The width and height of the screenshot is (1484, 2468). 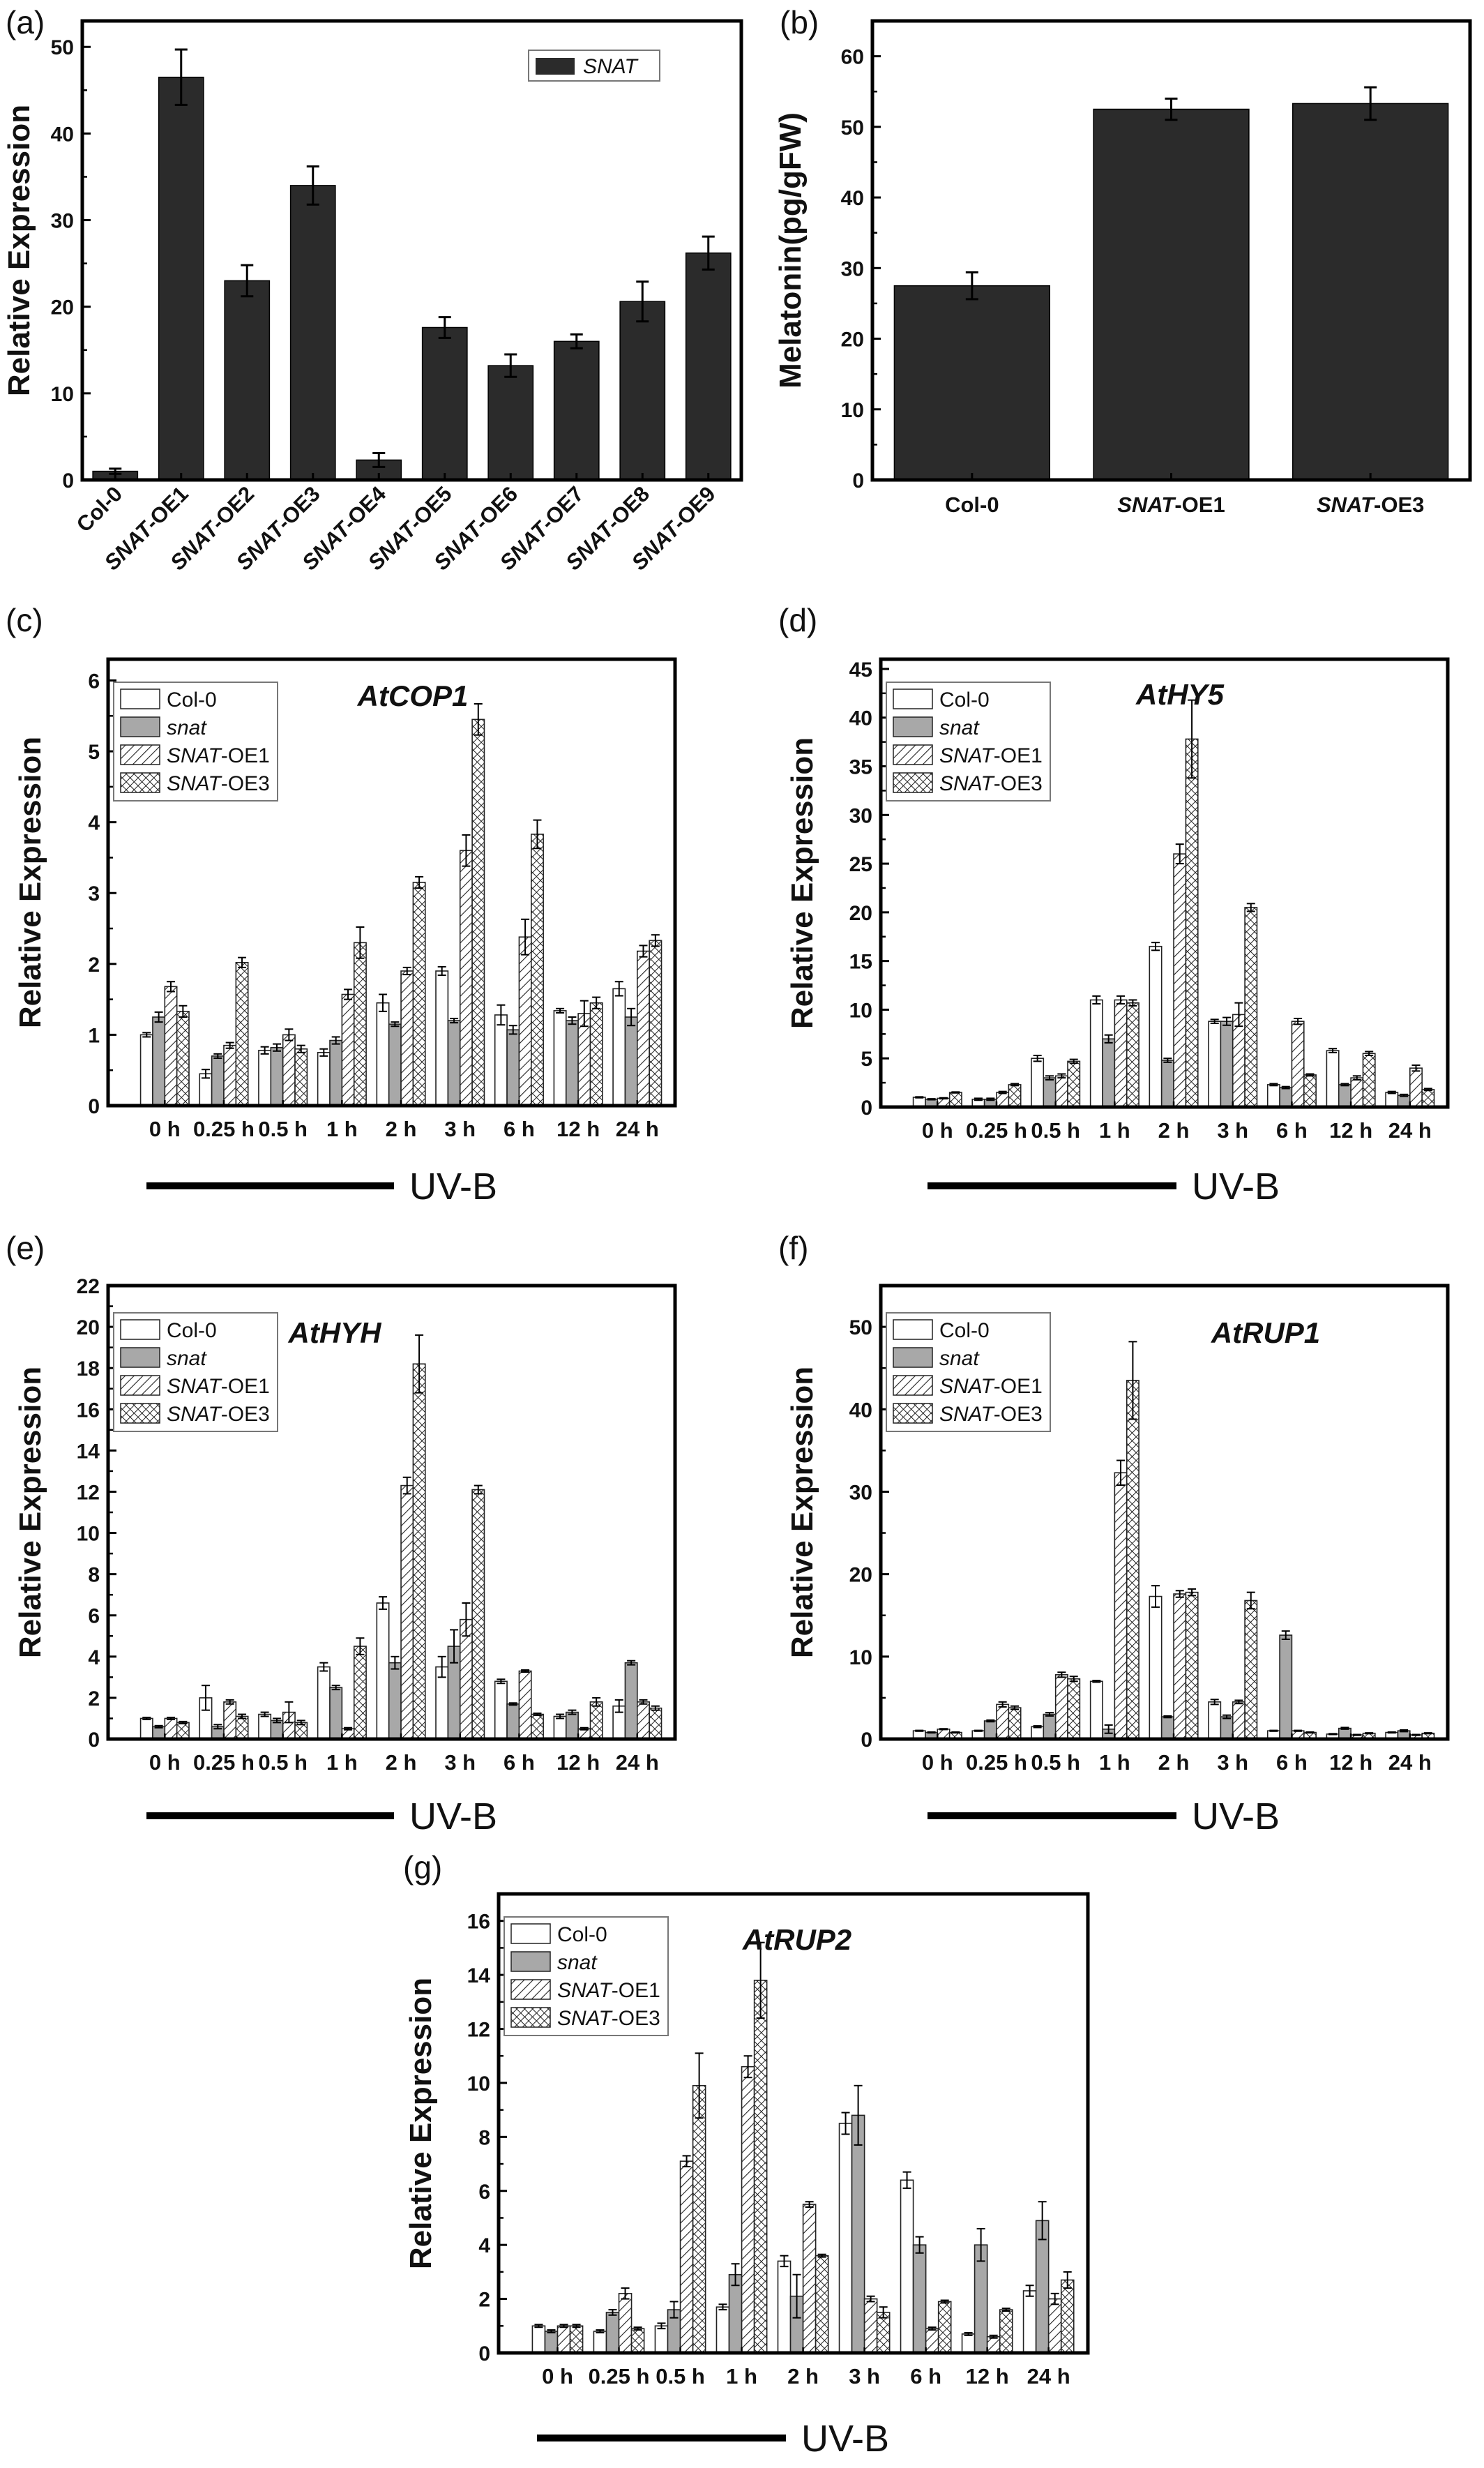 What do you see at coordinates (453, 1186) in the screenshot?
I see `uvb-label: UV-B` at bounding box center [453, 1186].